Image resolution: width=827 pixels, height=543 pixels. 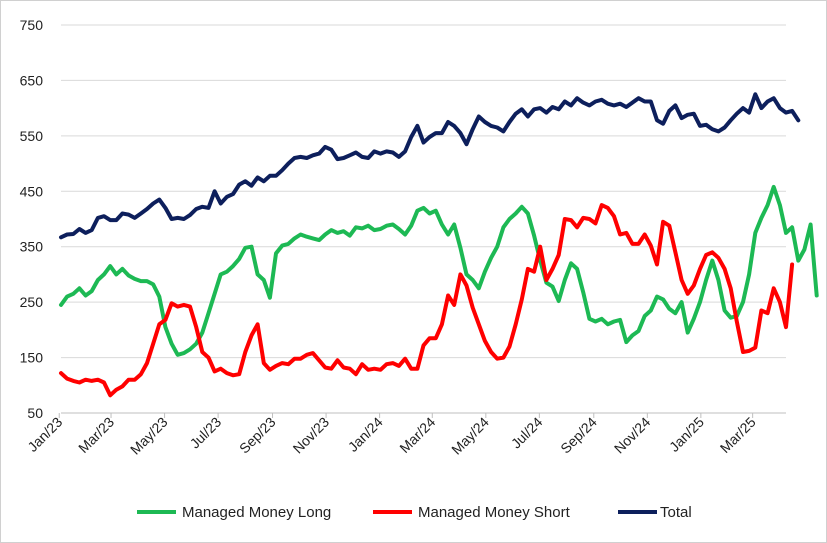 I want to click on x-tick-label: Jul/23, so click(x=206, y=433).